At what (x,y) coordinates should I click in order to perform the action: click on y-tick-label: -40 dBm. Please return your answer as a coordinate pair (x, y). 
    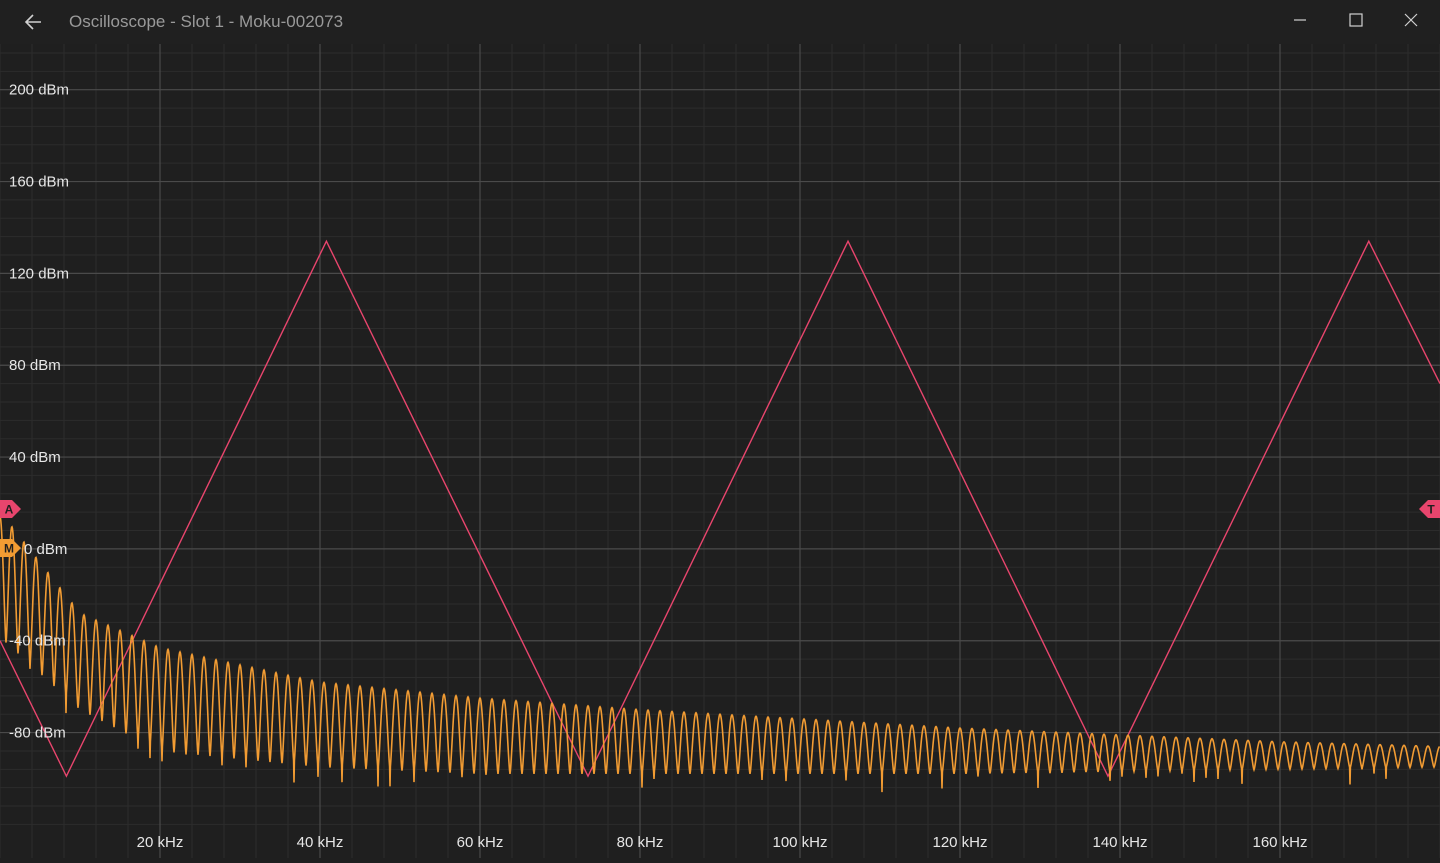
    Looking at the image, I should click on (37, 641).